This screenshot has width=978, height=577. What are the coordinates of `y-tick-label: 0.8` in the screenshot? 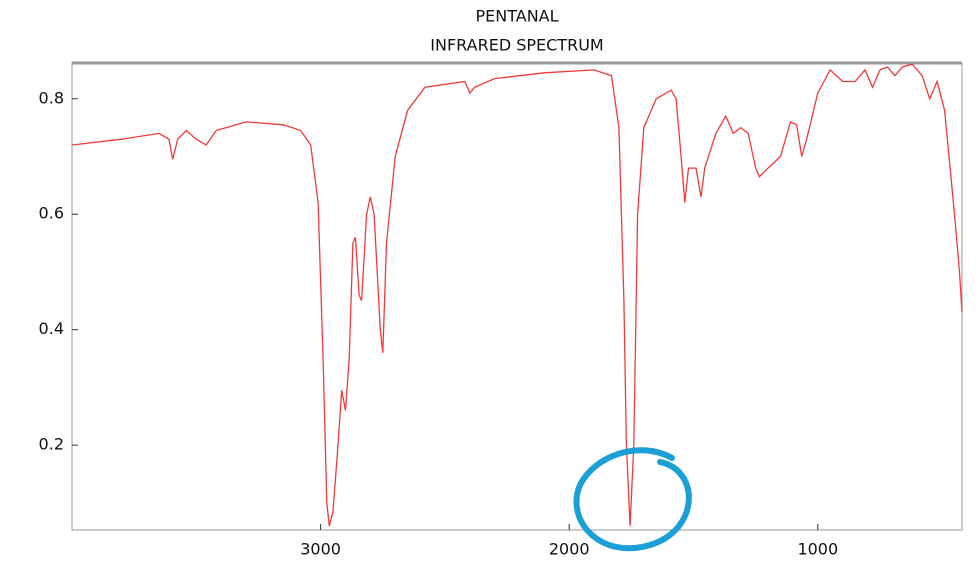 It's located at (51, 97).